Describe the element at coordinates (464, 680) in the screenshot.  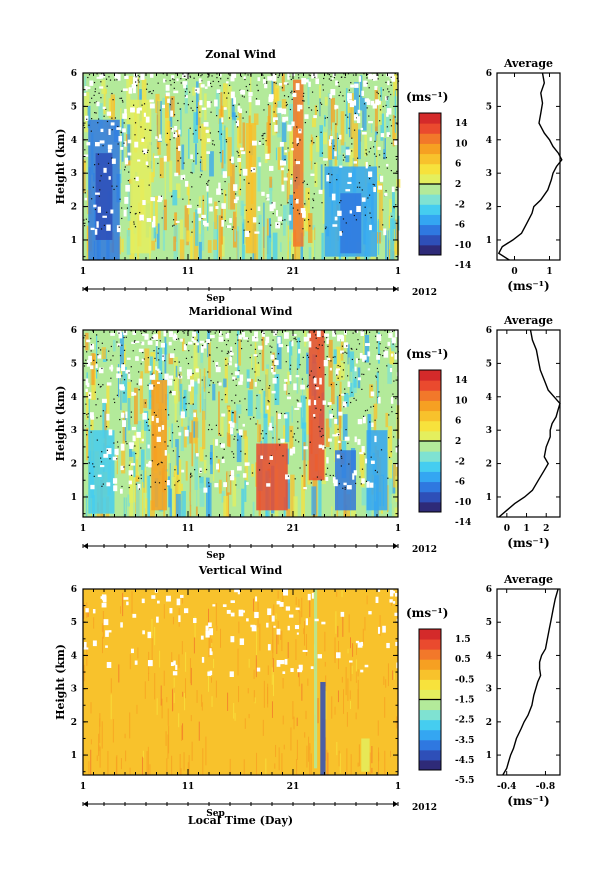
I see `colorbar-tick-label: -0.5` at that location.